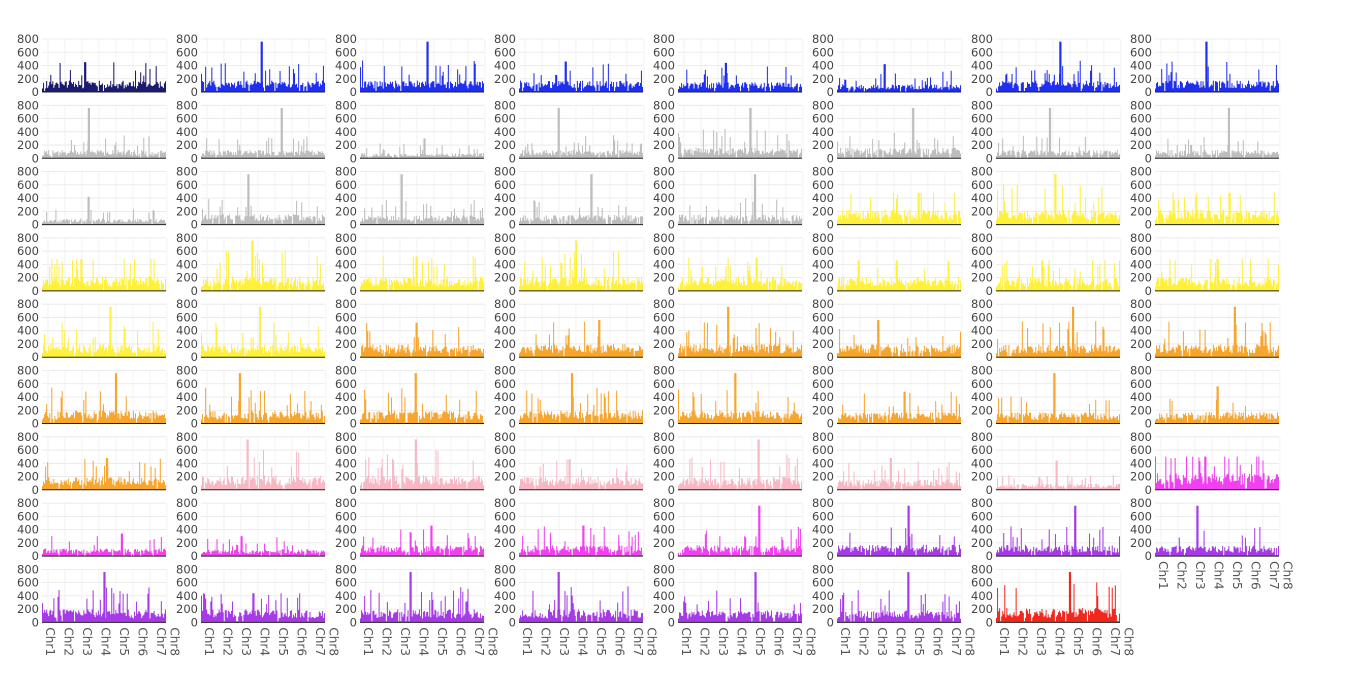 The image size is (1353, 680). What do you see at coordinates (50, 641) in the screenshot?
I see `x-tick-label: Chr1` at bounding box center [50, 641].